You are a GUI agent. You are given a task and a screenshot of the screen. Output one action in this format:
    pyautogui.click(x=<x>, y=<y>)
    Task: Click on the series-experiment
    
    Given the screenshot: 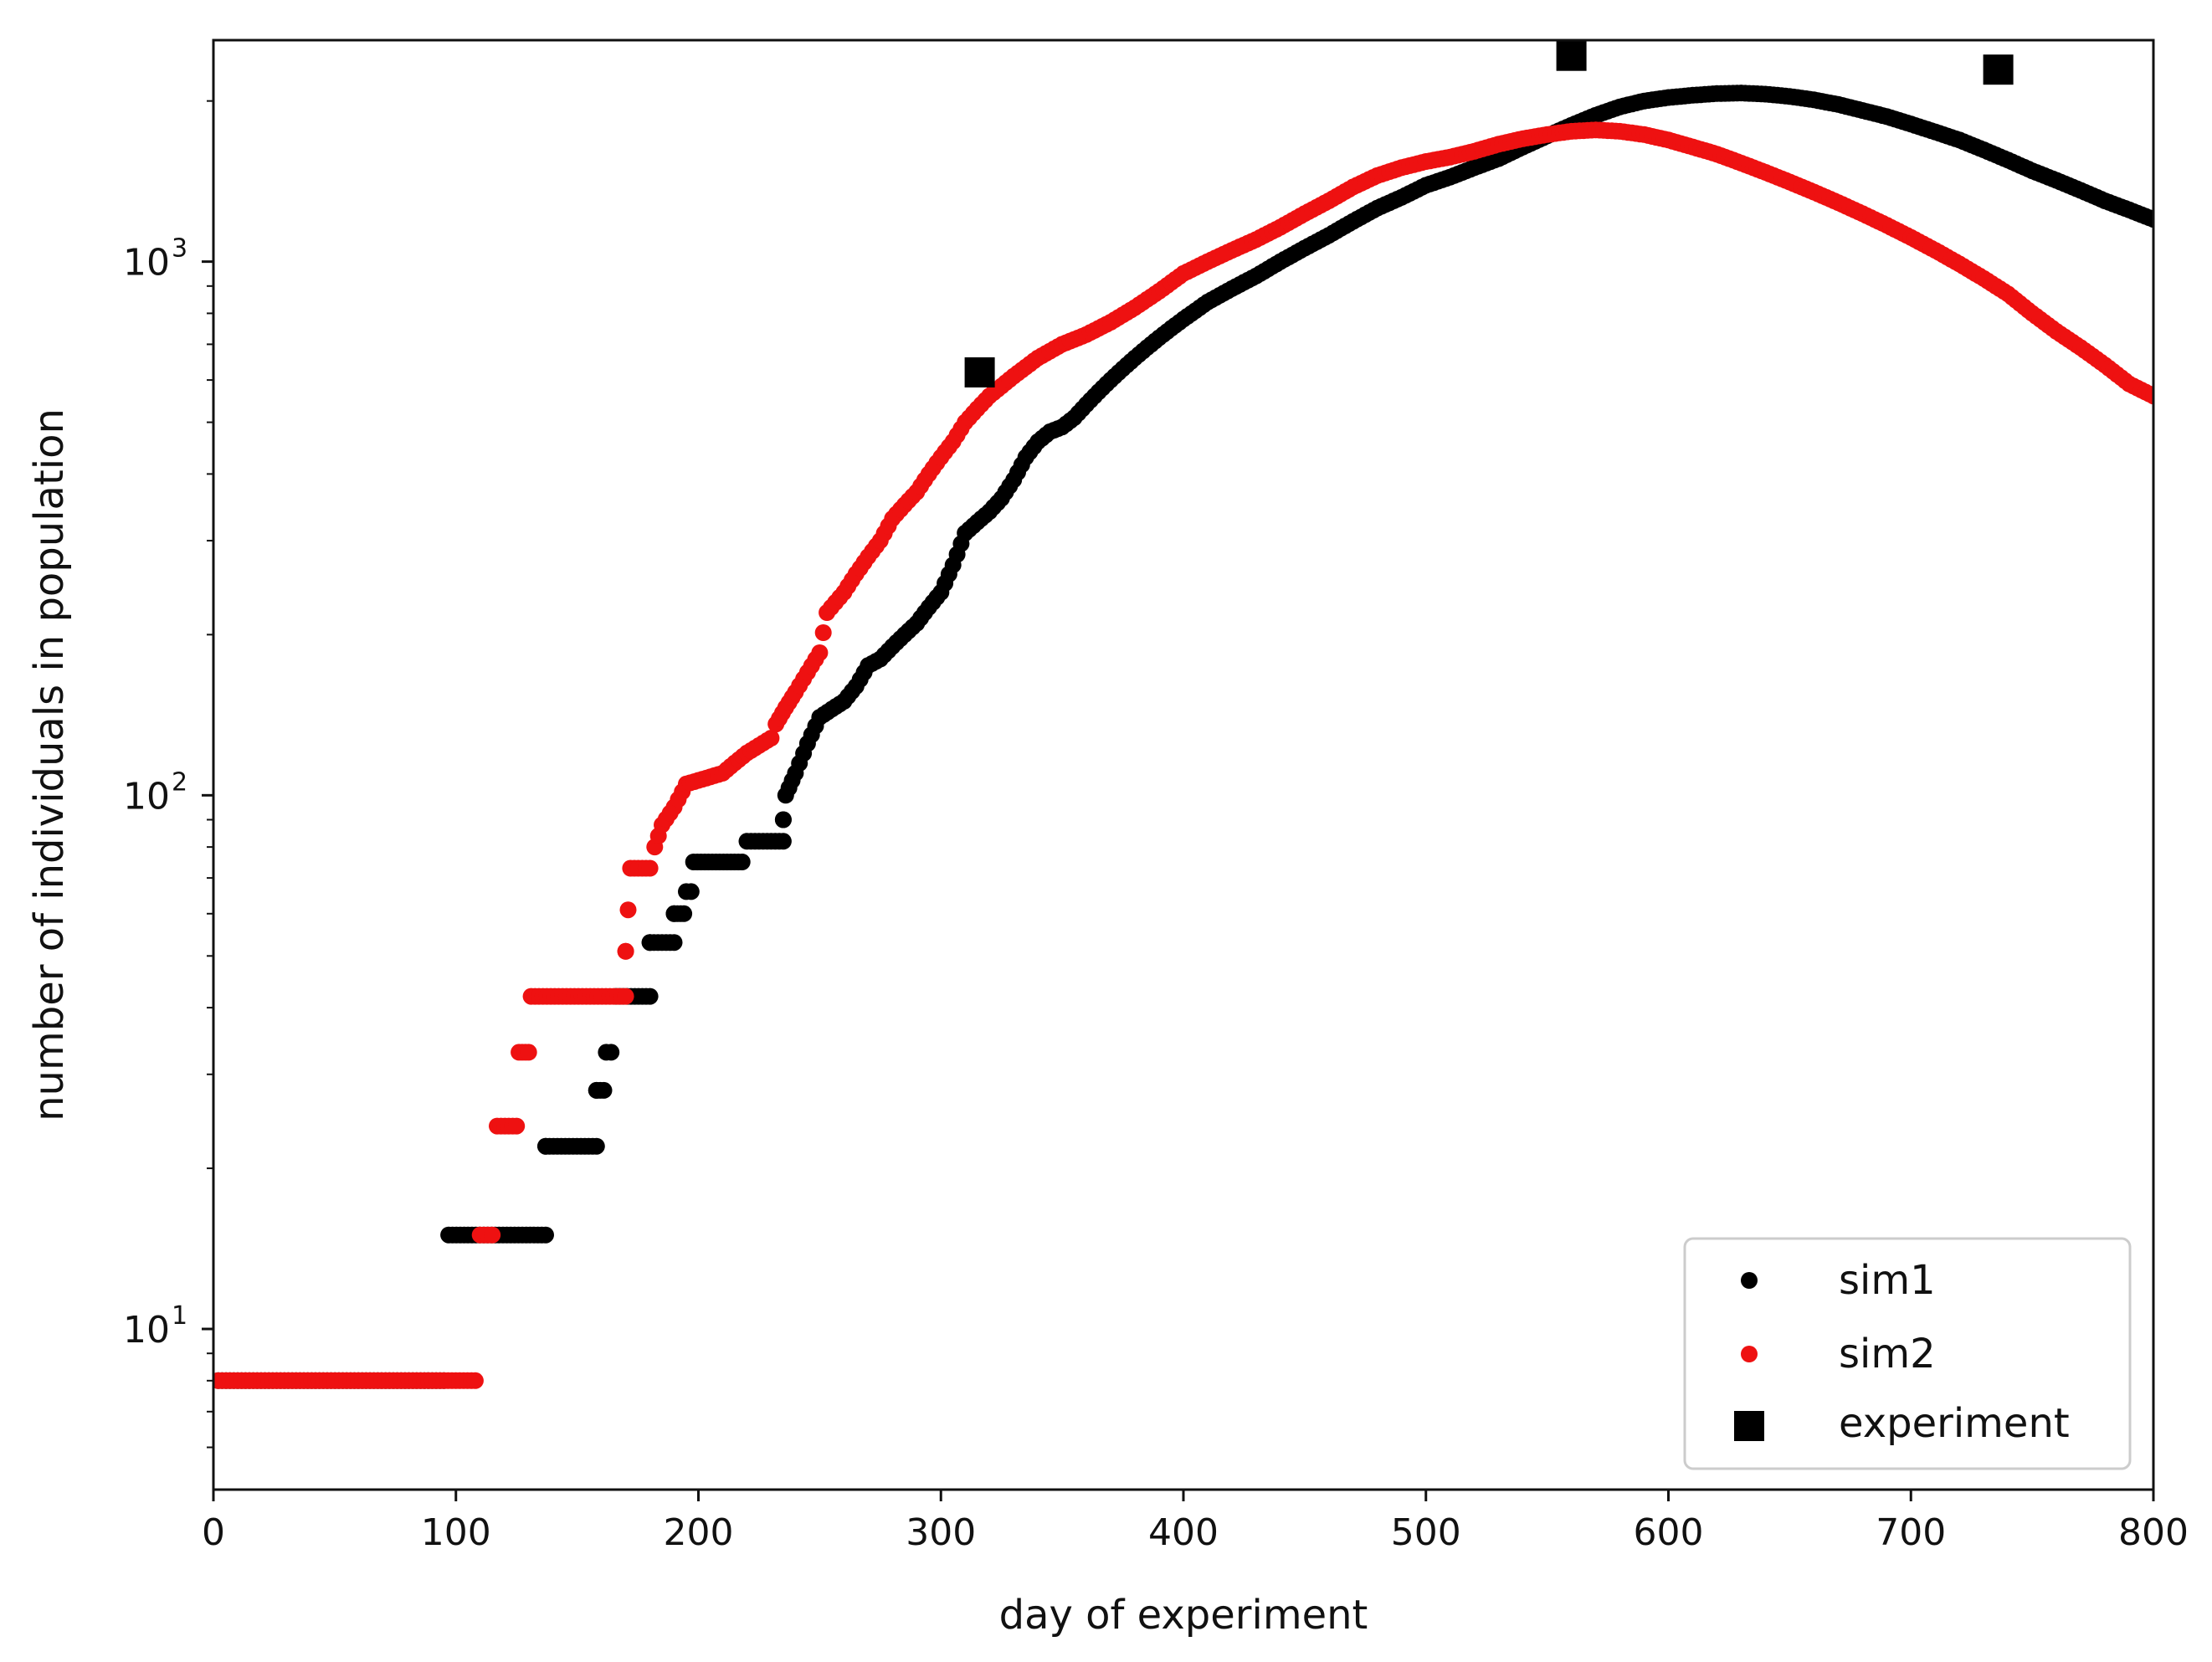 What is the action you would take?
    pyautogui.click(x=1489, y=213)
    